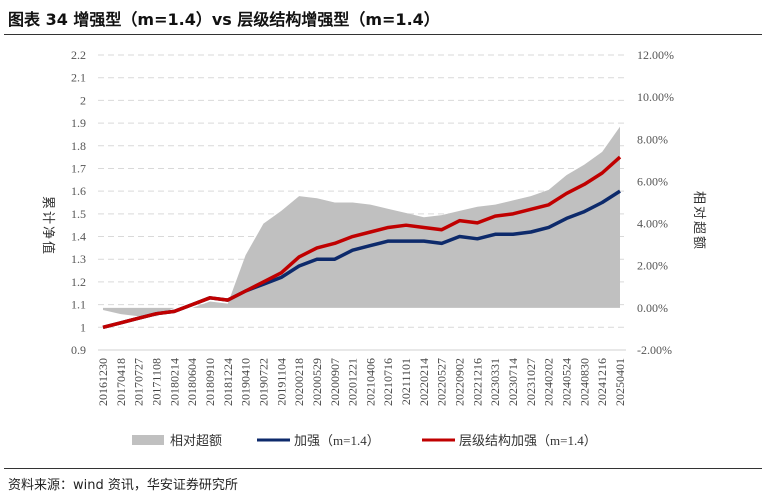  Describe the element at coordinates (567, 382) in the screenshot. I see `x-tick-label: 20240524` at that location.